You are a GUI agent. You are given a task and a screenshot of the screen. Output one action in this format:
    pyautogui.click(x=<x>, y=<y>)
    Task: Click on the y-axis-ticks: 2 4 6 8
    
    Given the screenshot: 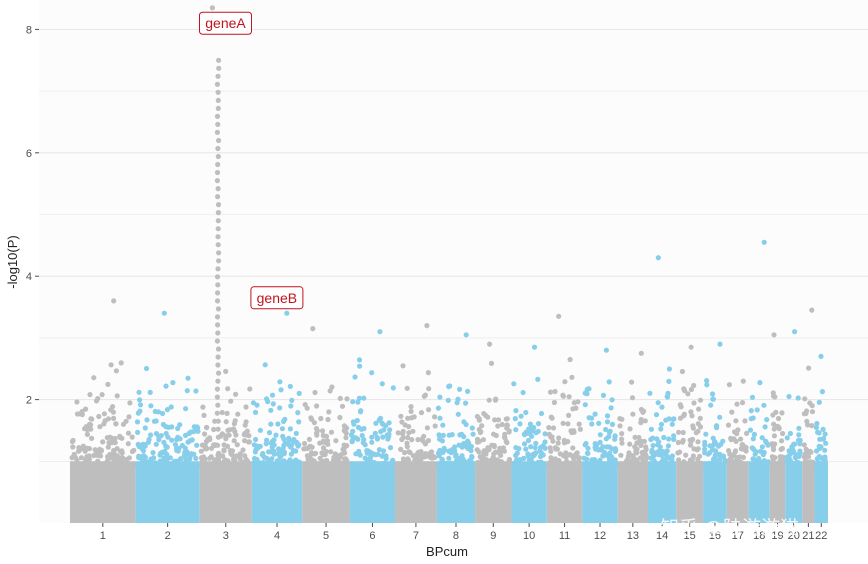 What is the action you would take?
    pyautogui.click(x=32, y=215)
    